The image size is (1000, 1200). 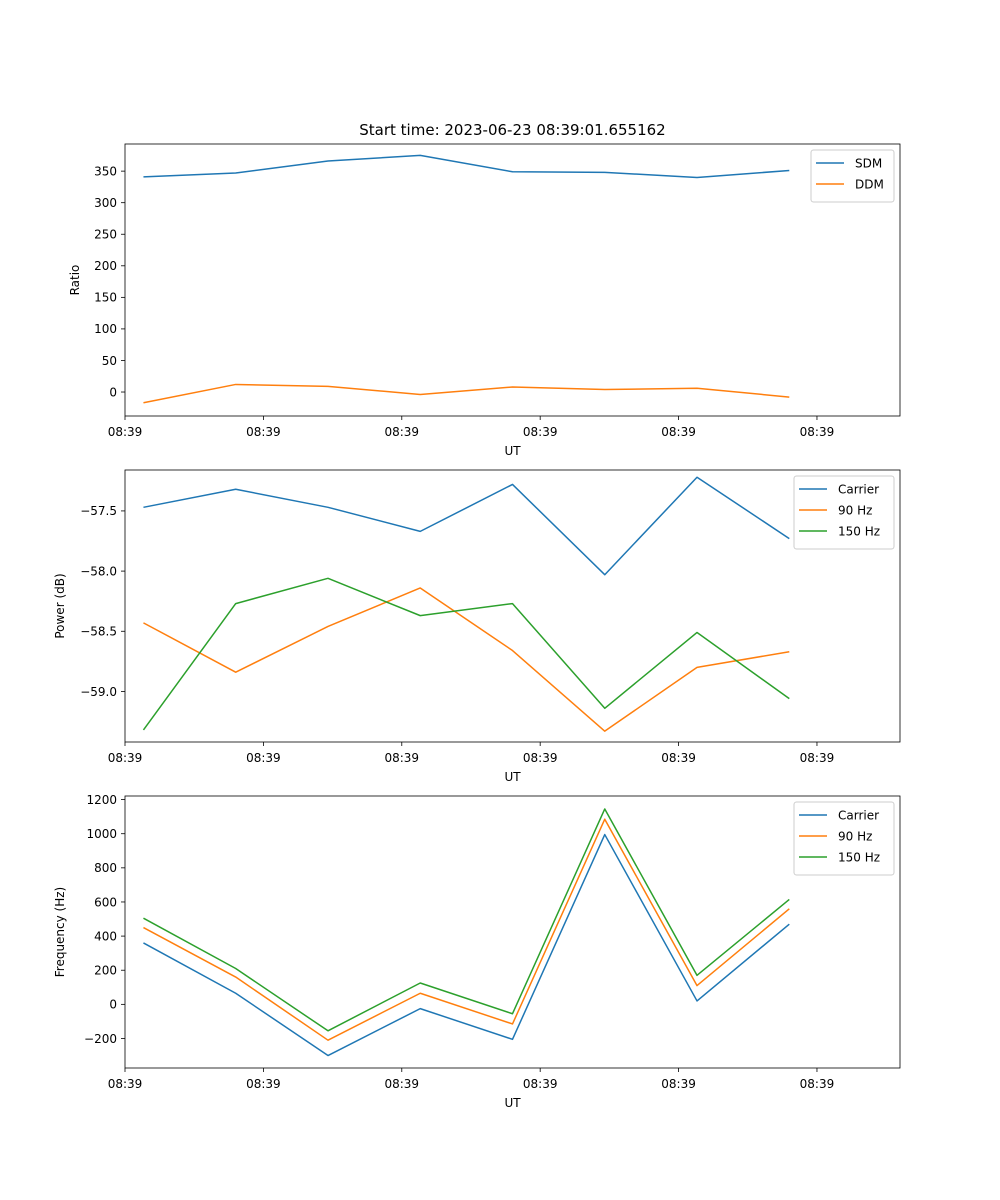 What do you see at coordinates (101, 800) in the screenshot?
I see `frequency-y-tick-label: 1200` at bounding box center [101, 800].